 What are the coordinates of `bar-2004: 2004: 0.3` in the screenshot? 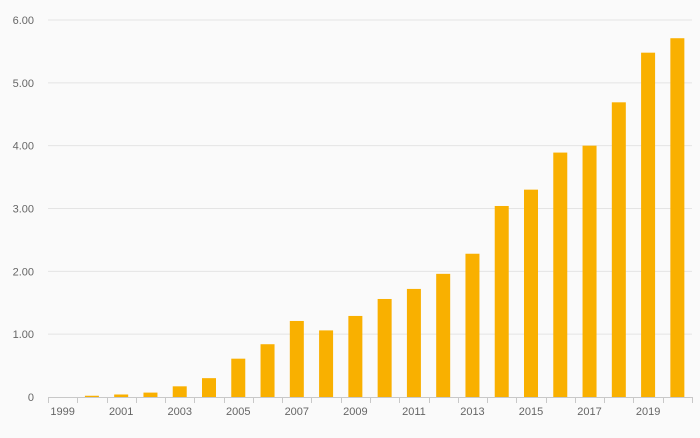 It's located at (209, 387).